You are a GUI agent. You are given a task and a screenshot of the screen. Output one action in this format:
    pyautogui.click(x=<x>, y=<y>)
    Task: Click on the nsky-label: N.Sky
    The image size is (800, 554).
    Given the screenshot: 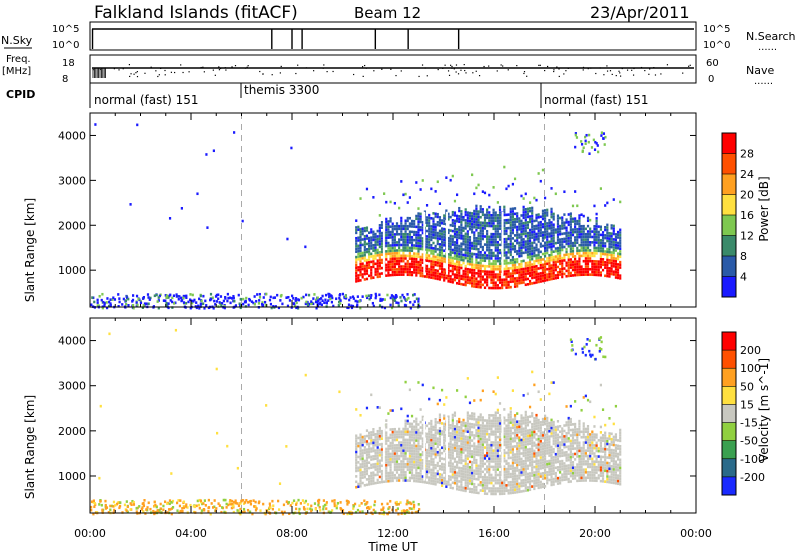 What is the action you would take?
    pyautogui.click(x=17, y=40)
    